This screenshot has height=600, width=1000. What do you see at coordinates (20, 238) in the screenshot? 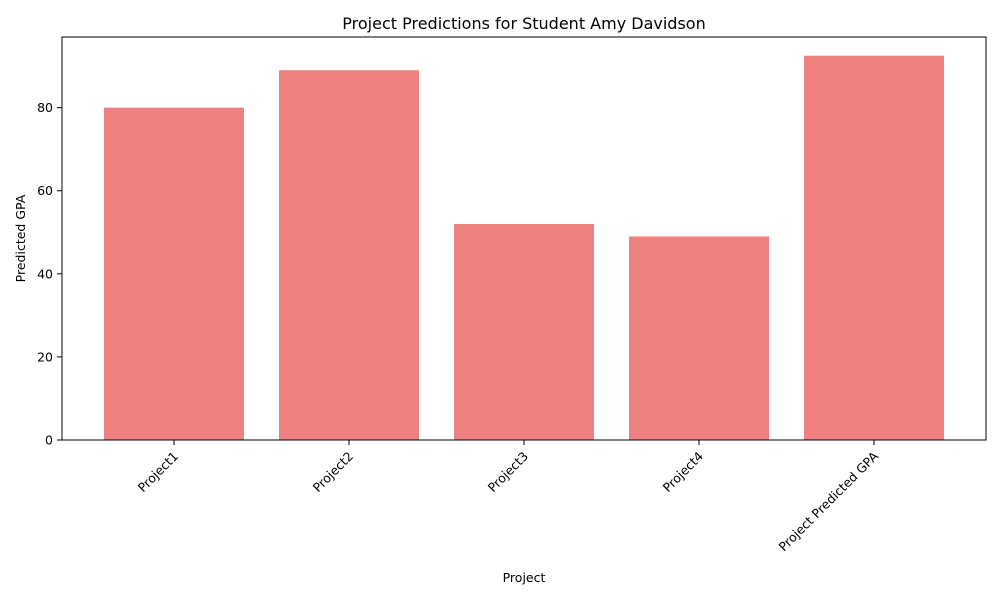
I see `y-axis-label: Predicted GPA` at bounding box center [20, 238].